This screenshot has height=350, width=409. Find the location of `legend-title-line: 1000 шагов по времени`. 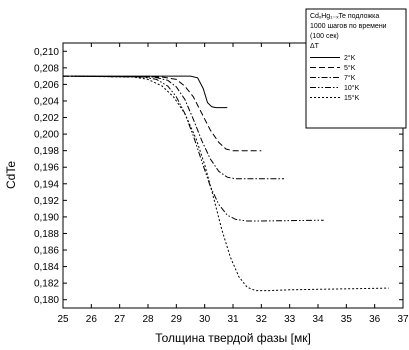

legend-title-line: 1000 шагов по времени is located at coordinates (348, 26).